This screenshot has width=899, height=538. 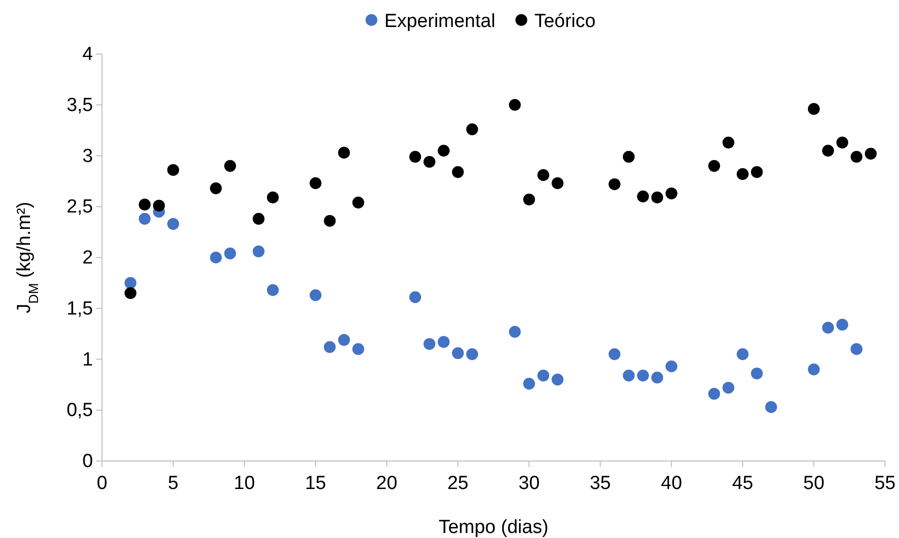 I want to click on legend-label: Experimental, so click(x=440, y=21).